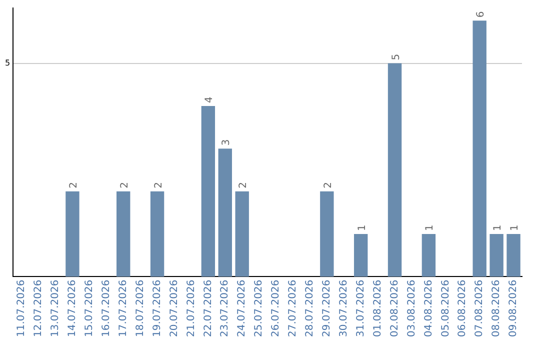  Describe the element at coordinates (327, 309) in the screenshot. I see `x-tick-label: 29.07.2026` at that location.